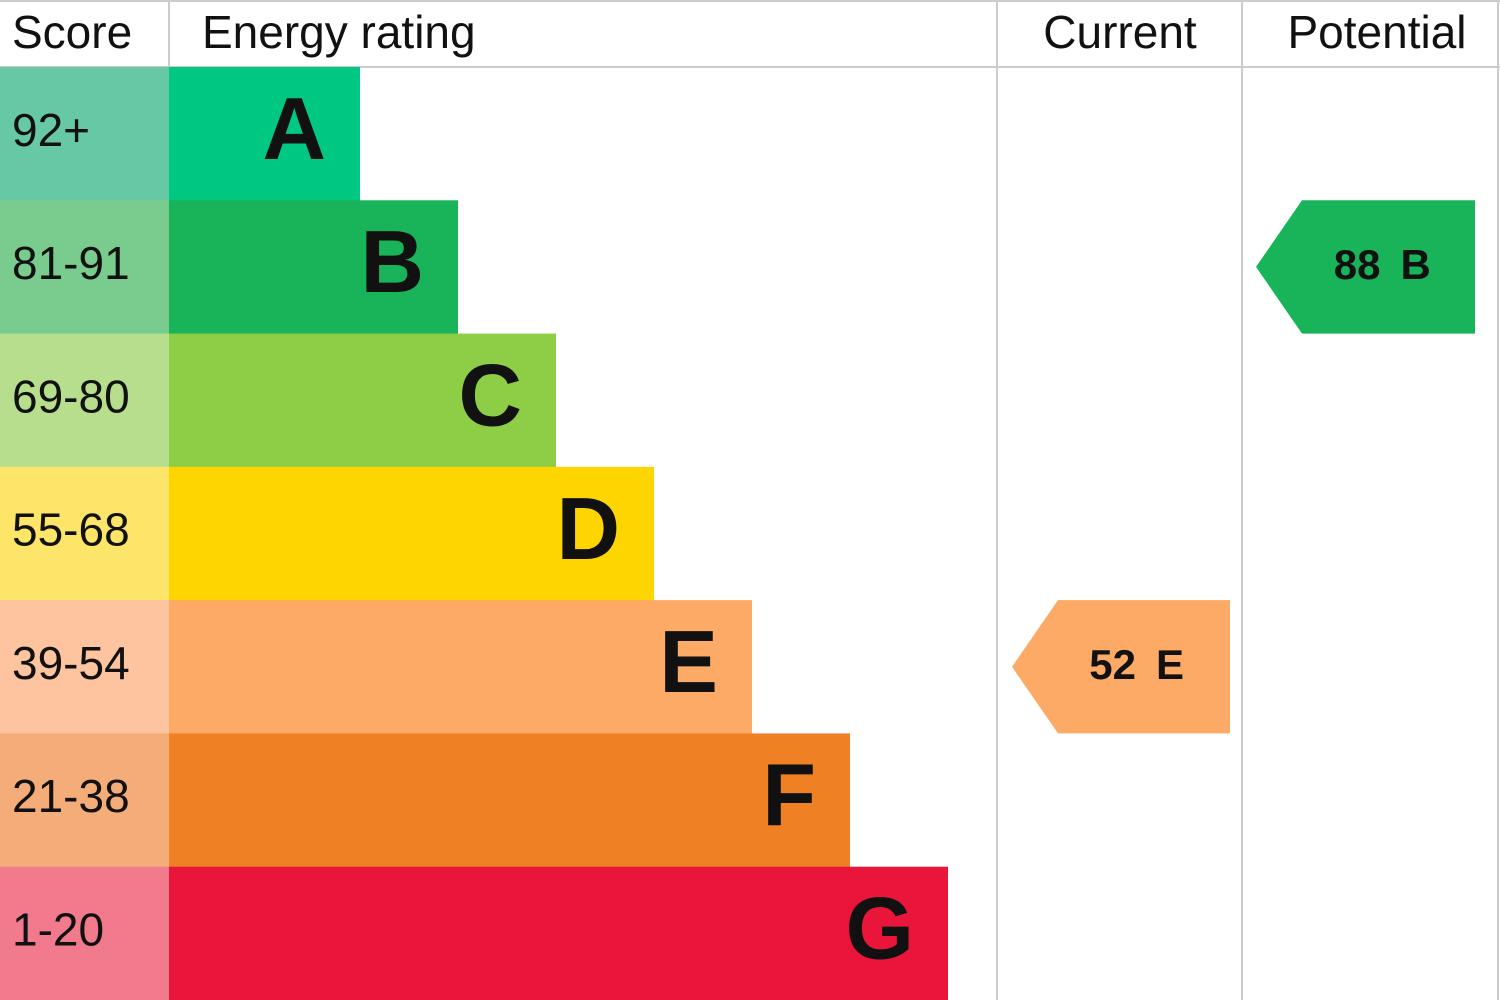  What do you see at coordinates (1112, 664) in the screenshot?
I see `current-value: 52` at bounding box center [1112, 664].